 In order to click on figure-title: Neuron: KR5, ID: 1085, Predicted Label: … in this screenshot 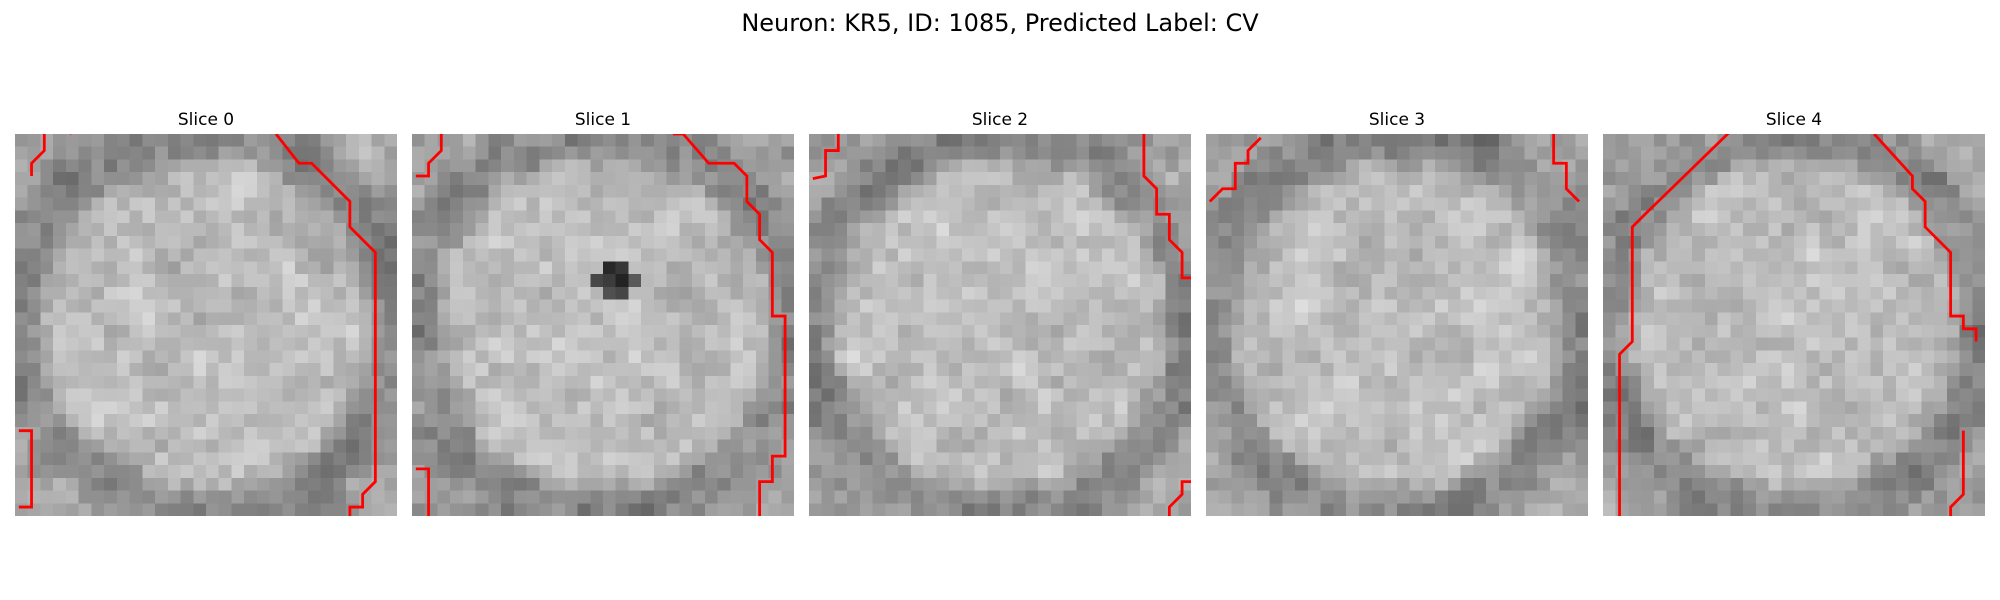, I will do `click(1000, 23)`.